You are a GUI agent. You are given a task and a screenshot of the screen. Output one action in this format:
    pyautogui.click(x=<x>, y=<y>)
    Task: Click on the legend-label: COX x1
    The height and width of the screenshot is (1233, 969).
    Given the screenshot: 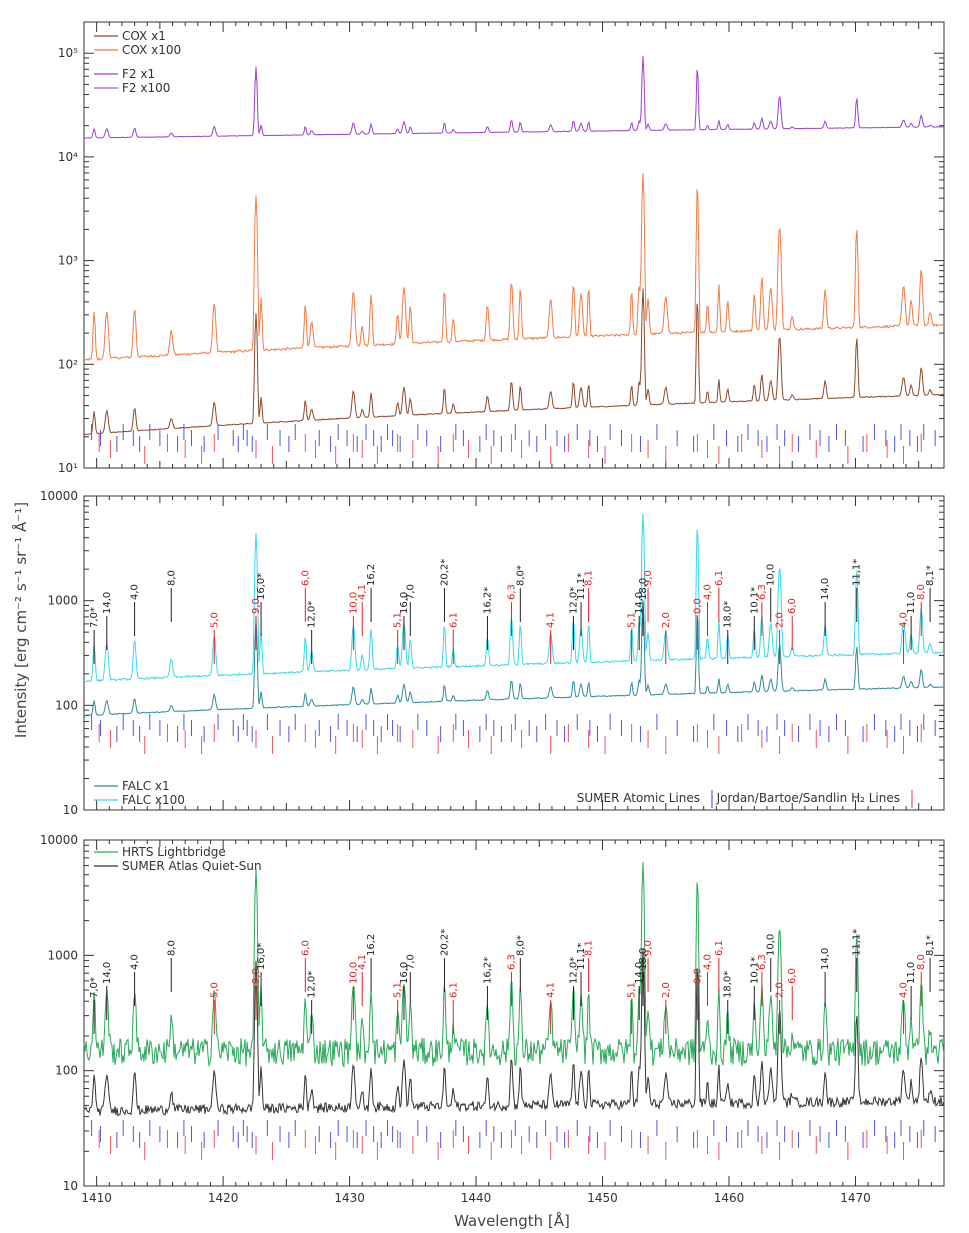 What is the action you would take?
    pyautogui.click(x=144, y=36)
    